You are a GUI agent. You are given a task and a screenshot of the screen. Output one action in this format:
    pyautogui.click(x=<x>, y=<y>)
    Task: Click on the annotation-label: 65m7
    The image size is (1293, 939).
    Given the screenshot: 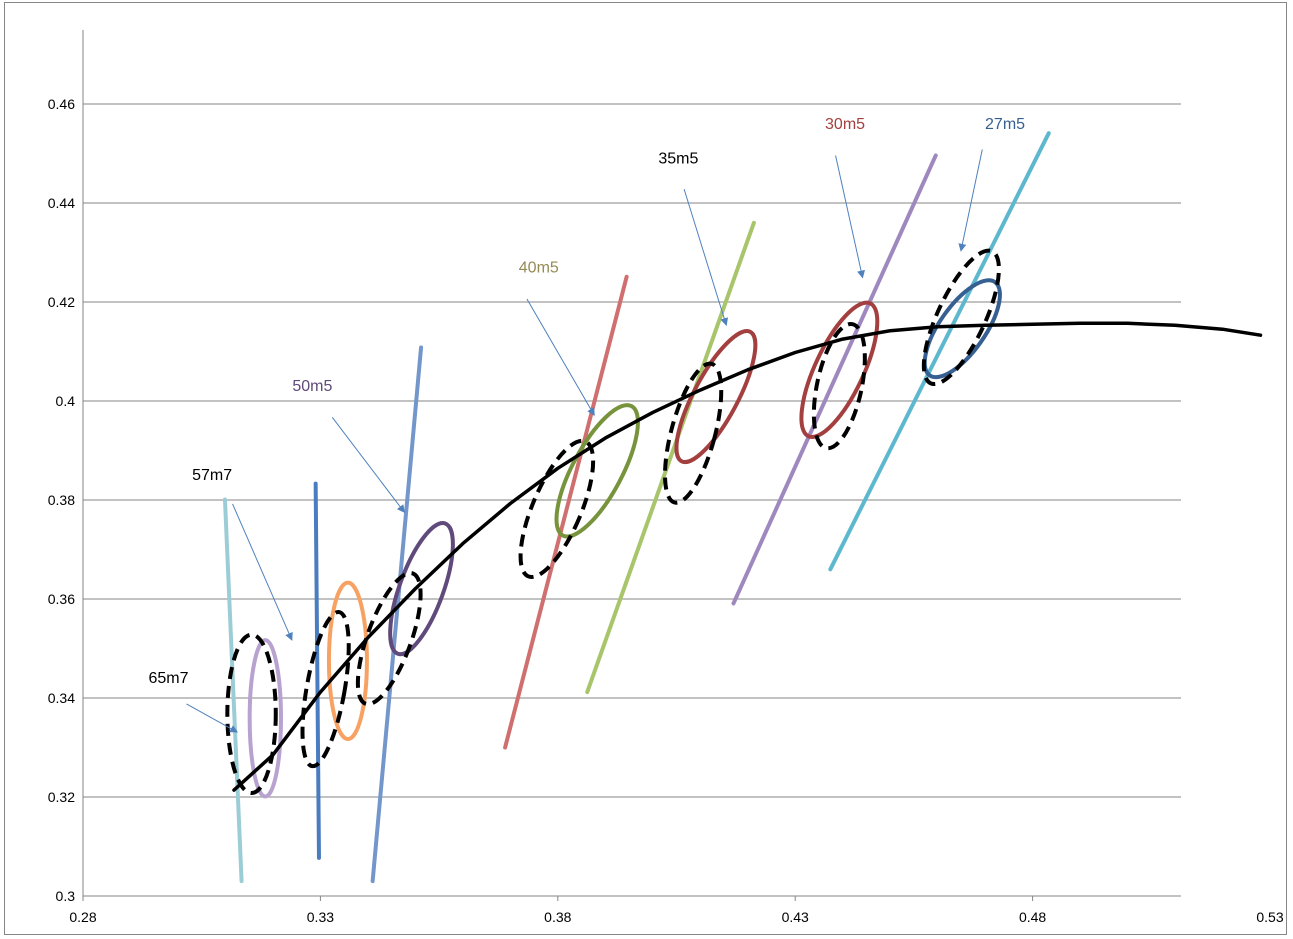 What is the action you would take?
    pyautogui.click(x=168, y=678)
    